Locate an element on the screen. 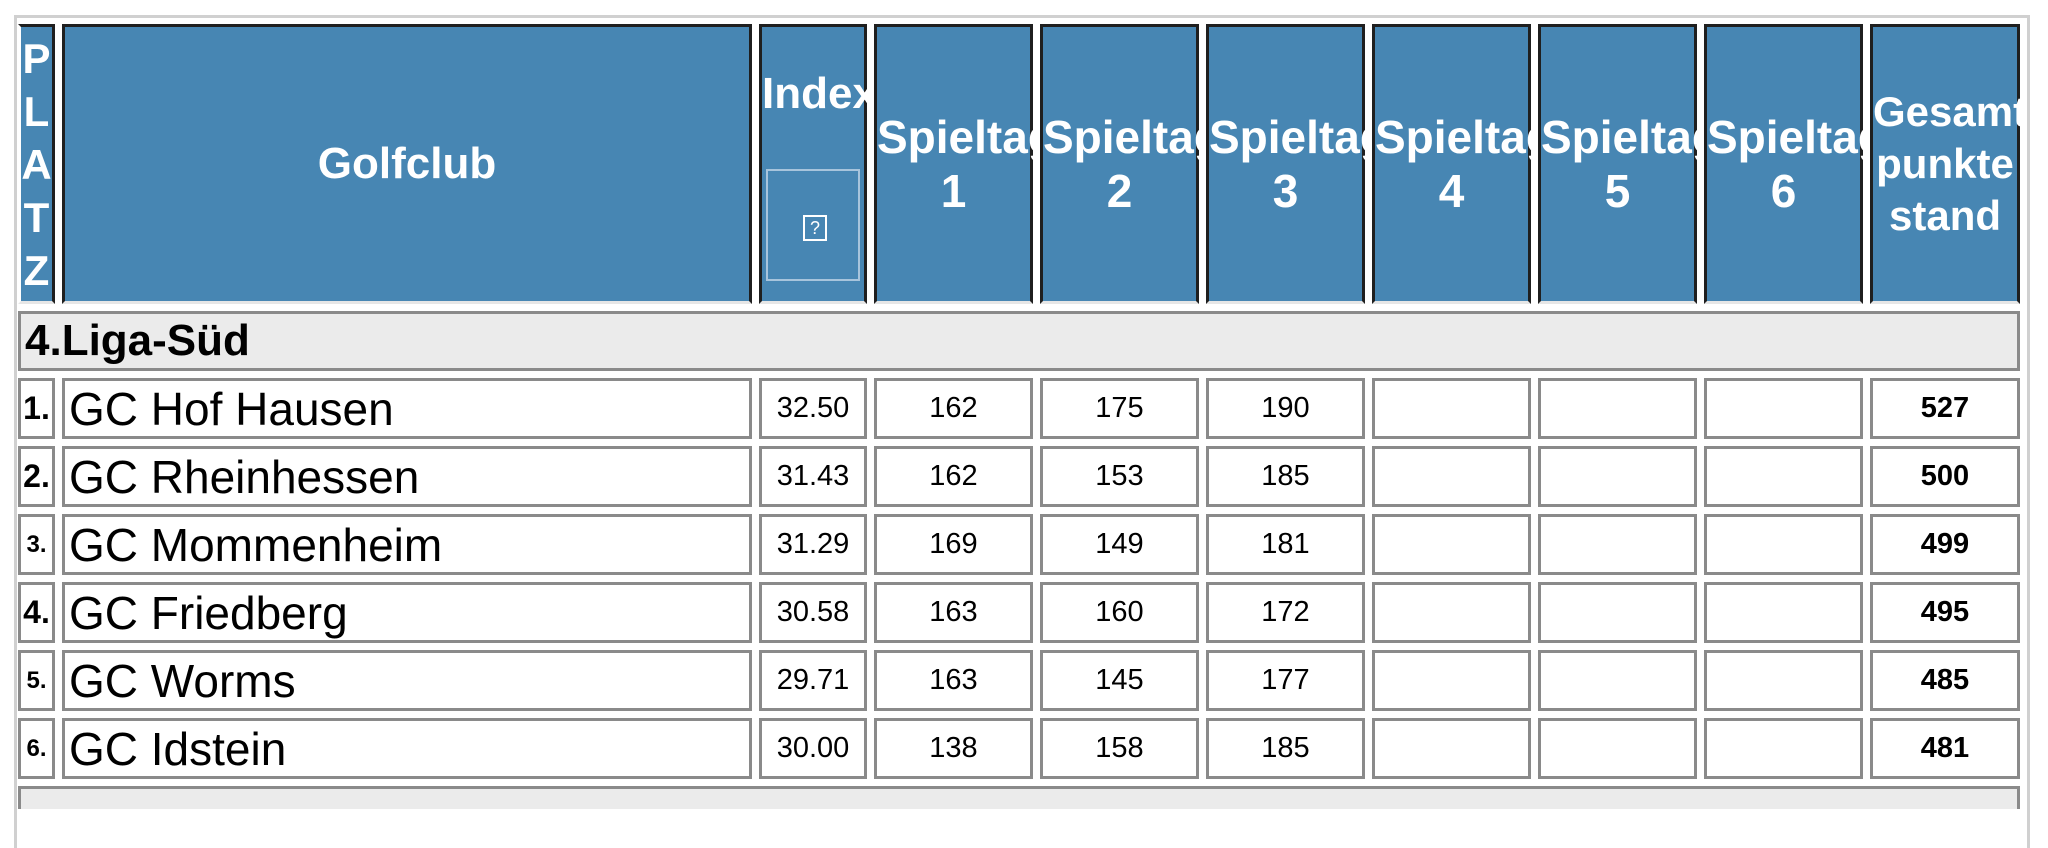 Image resolution: width=2048 pixels, height=848 pixels. group-title: 4.Liga-Süd is located at coordinates (1019, 341).